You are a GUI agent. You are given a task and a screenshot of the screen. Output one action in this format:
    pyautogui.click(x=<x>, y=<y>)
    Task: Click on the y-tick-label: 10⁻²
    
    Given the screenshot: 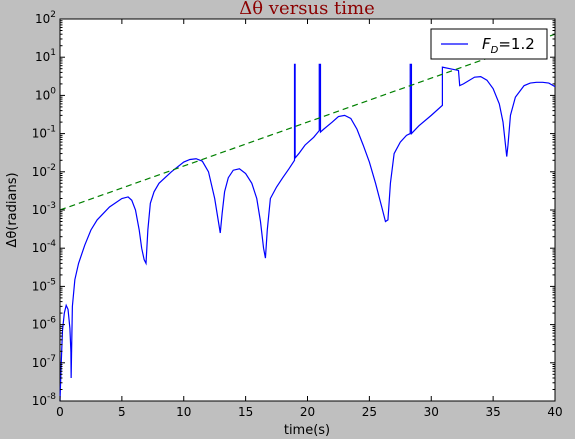 What is the action you would take?
    pyautogui.click(x=44, y=171)
    